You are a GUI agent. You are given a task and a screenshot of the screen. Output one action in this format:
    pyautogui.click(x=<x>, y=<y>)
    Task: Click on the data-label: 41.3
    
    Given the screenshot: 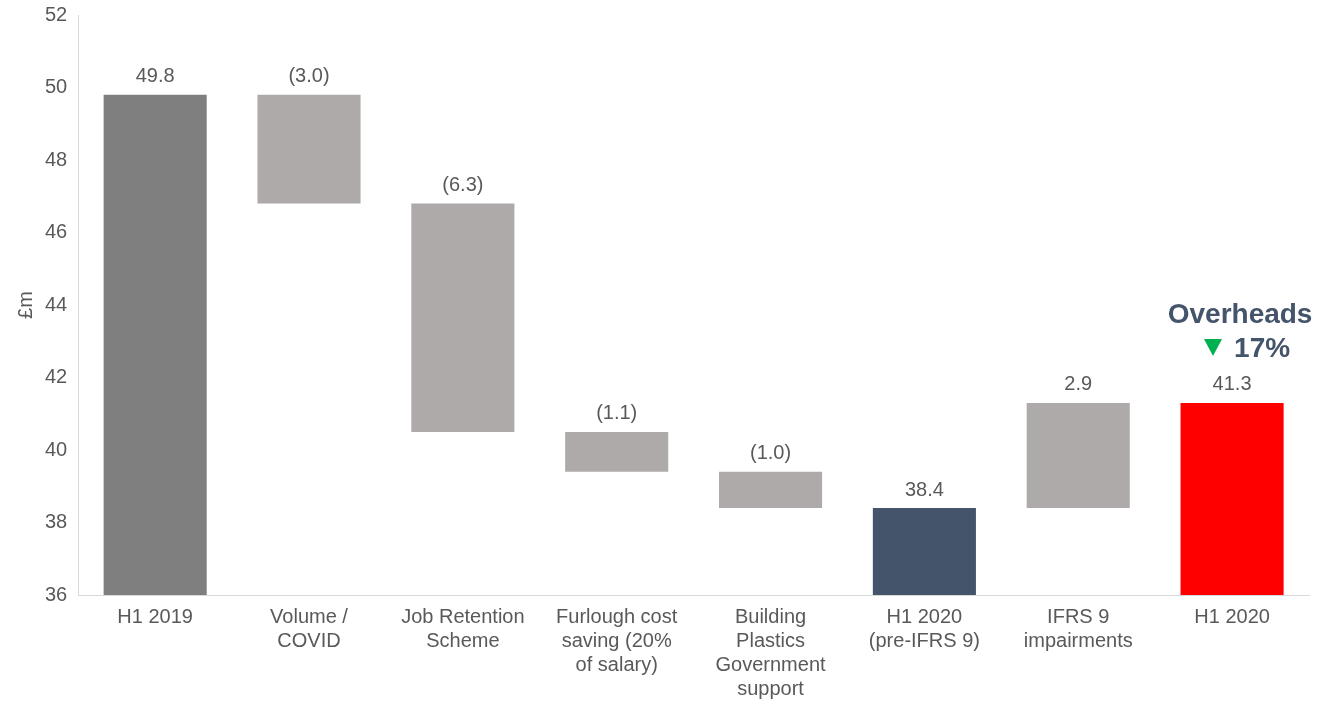 What is the action you would take?
    pyautogui.click(x=1232, y=383)
    